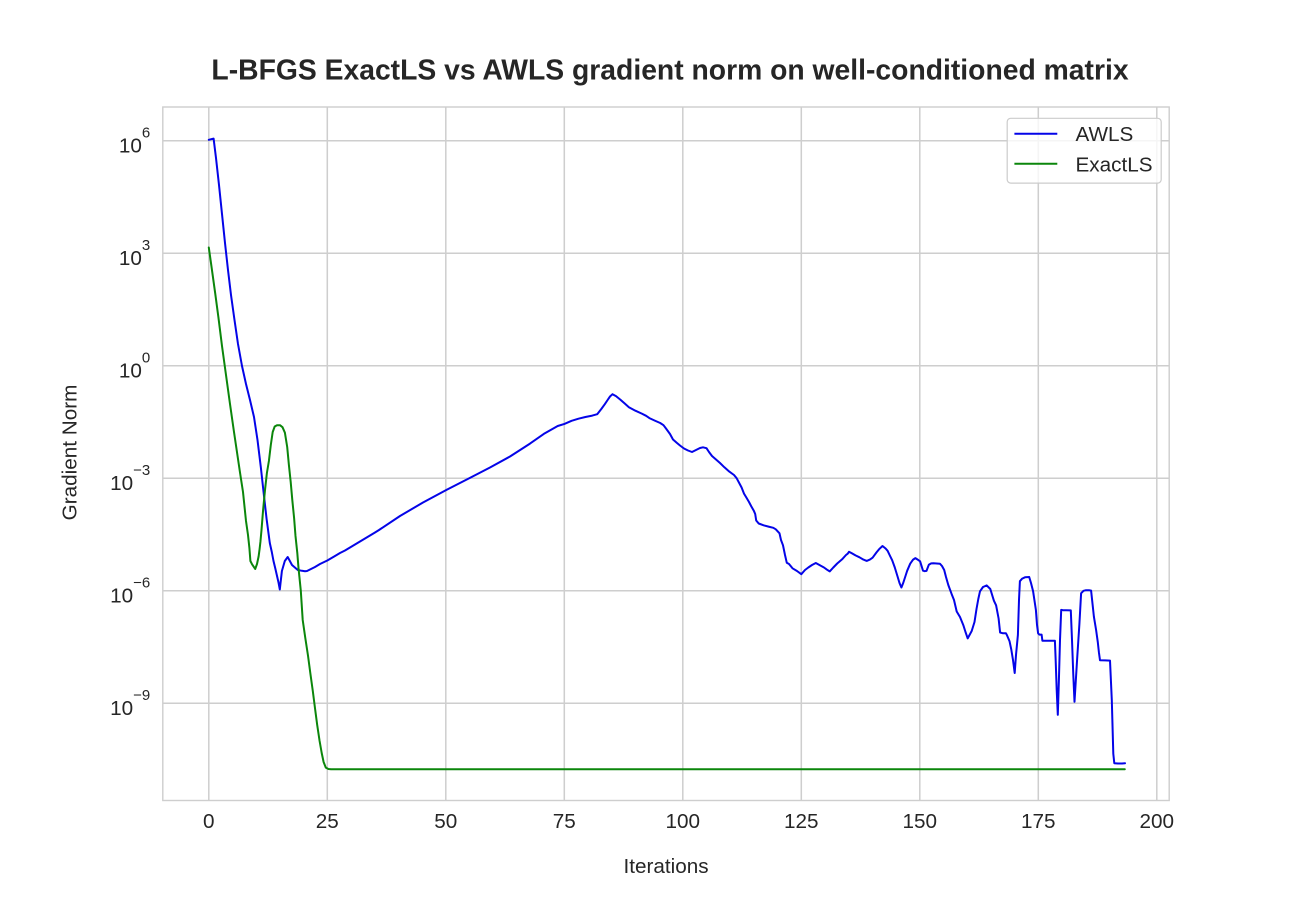 Image resolution: width=1300 pixels, height=905 pixels. Describe the element at coordinates (1114, 164) in the screenshot. I see `svg-text: ExactLS` at that location.